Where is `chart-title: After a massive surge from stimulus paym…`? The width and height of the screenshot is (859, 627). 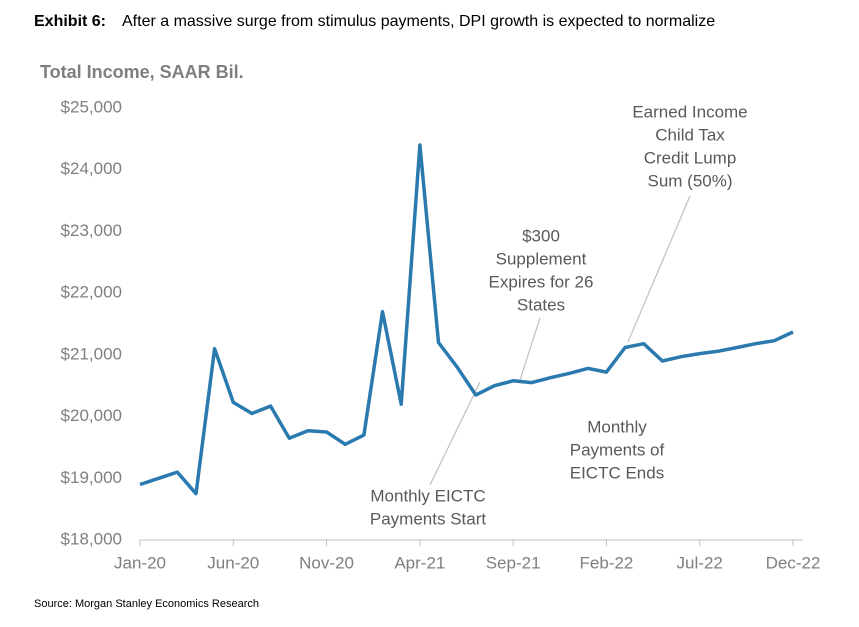
chart-title: After a massive surge from stimulus paym… is located at coordinates (418, 21).